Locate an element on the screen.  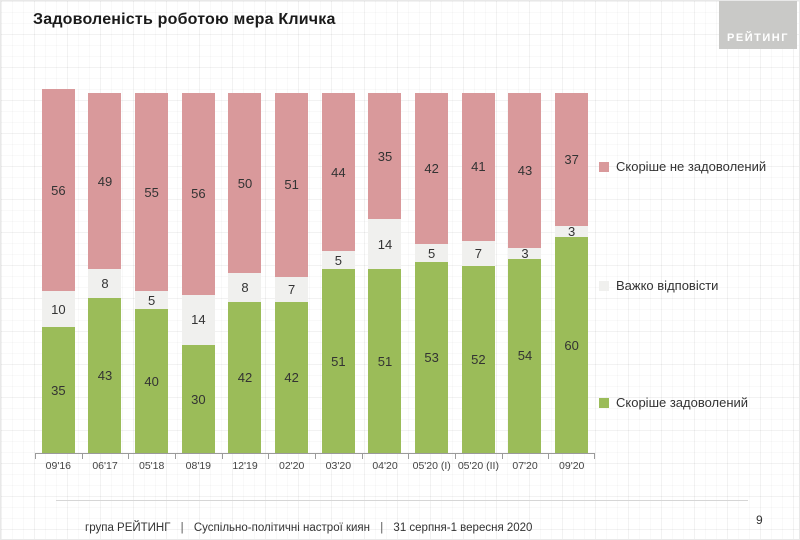
stacked-bar: 44 5 51 is located at coordinates (338, 273).